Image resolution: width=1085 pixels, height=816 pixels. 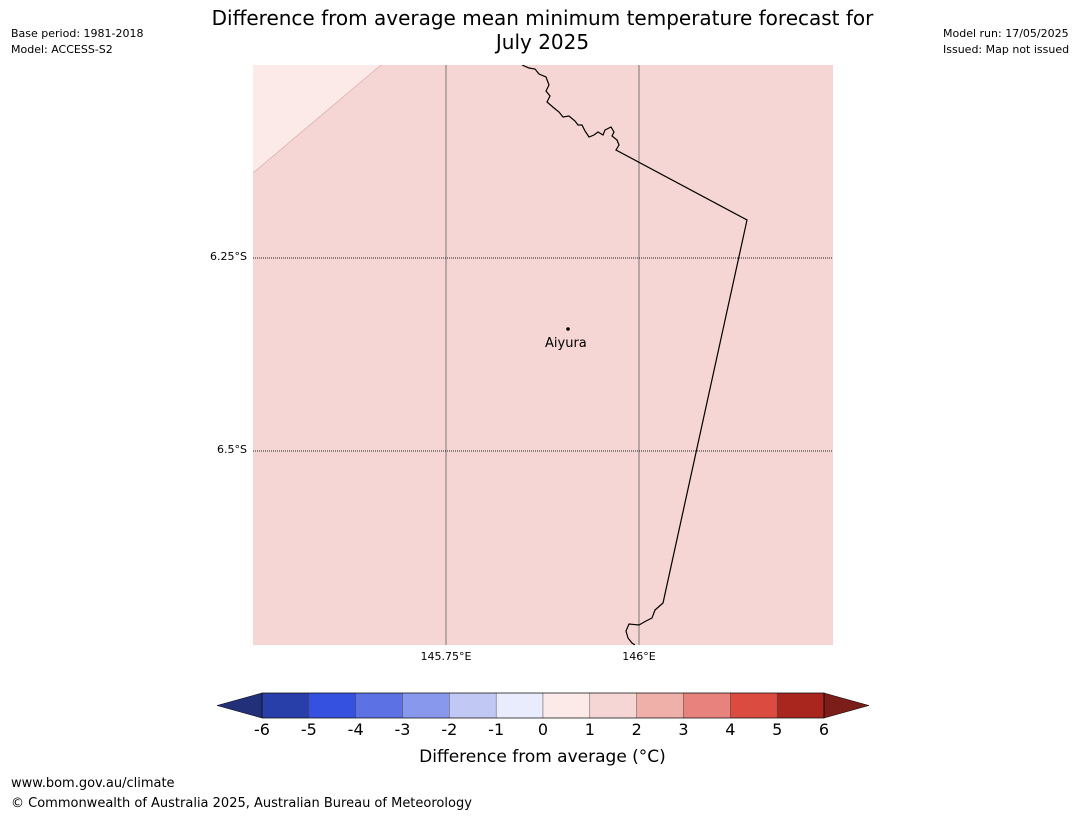 I want to click on colorbar-label: Difference from average (°C), so click(x=542, y=757).